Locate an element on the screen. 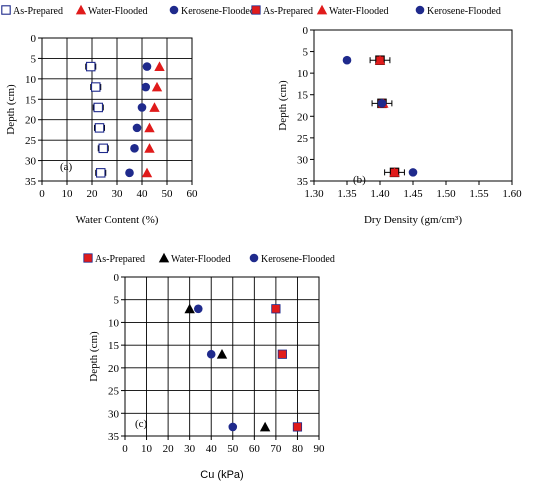  plot-area is located at coordinates (413, 105).